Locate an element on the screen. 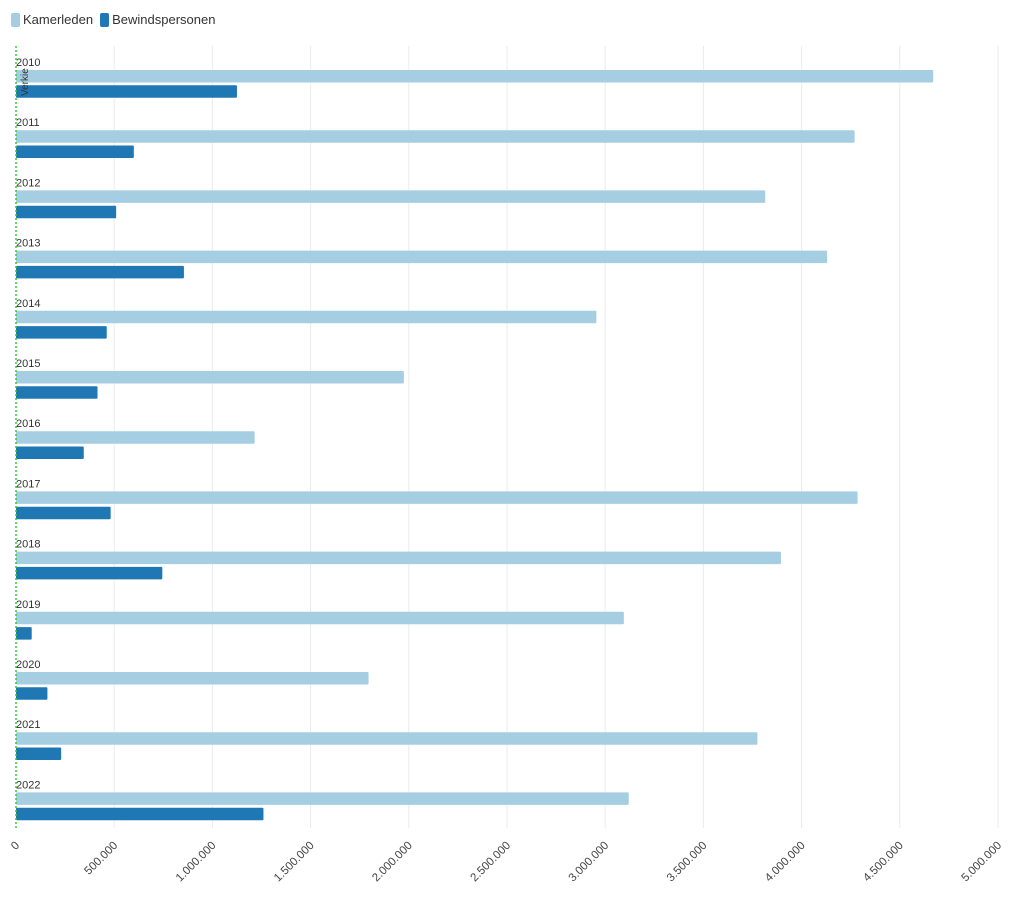 The image size is (1020, 903). bar-bewindspersonen-2015 is located at coordinates (57, 392).